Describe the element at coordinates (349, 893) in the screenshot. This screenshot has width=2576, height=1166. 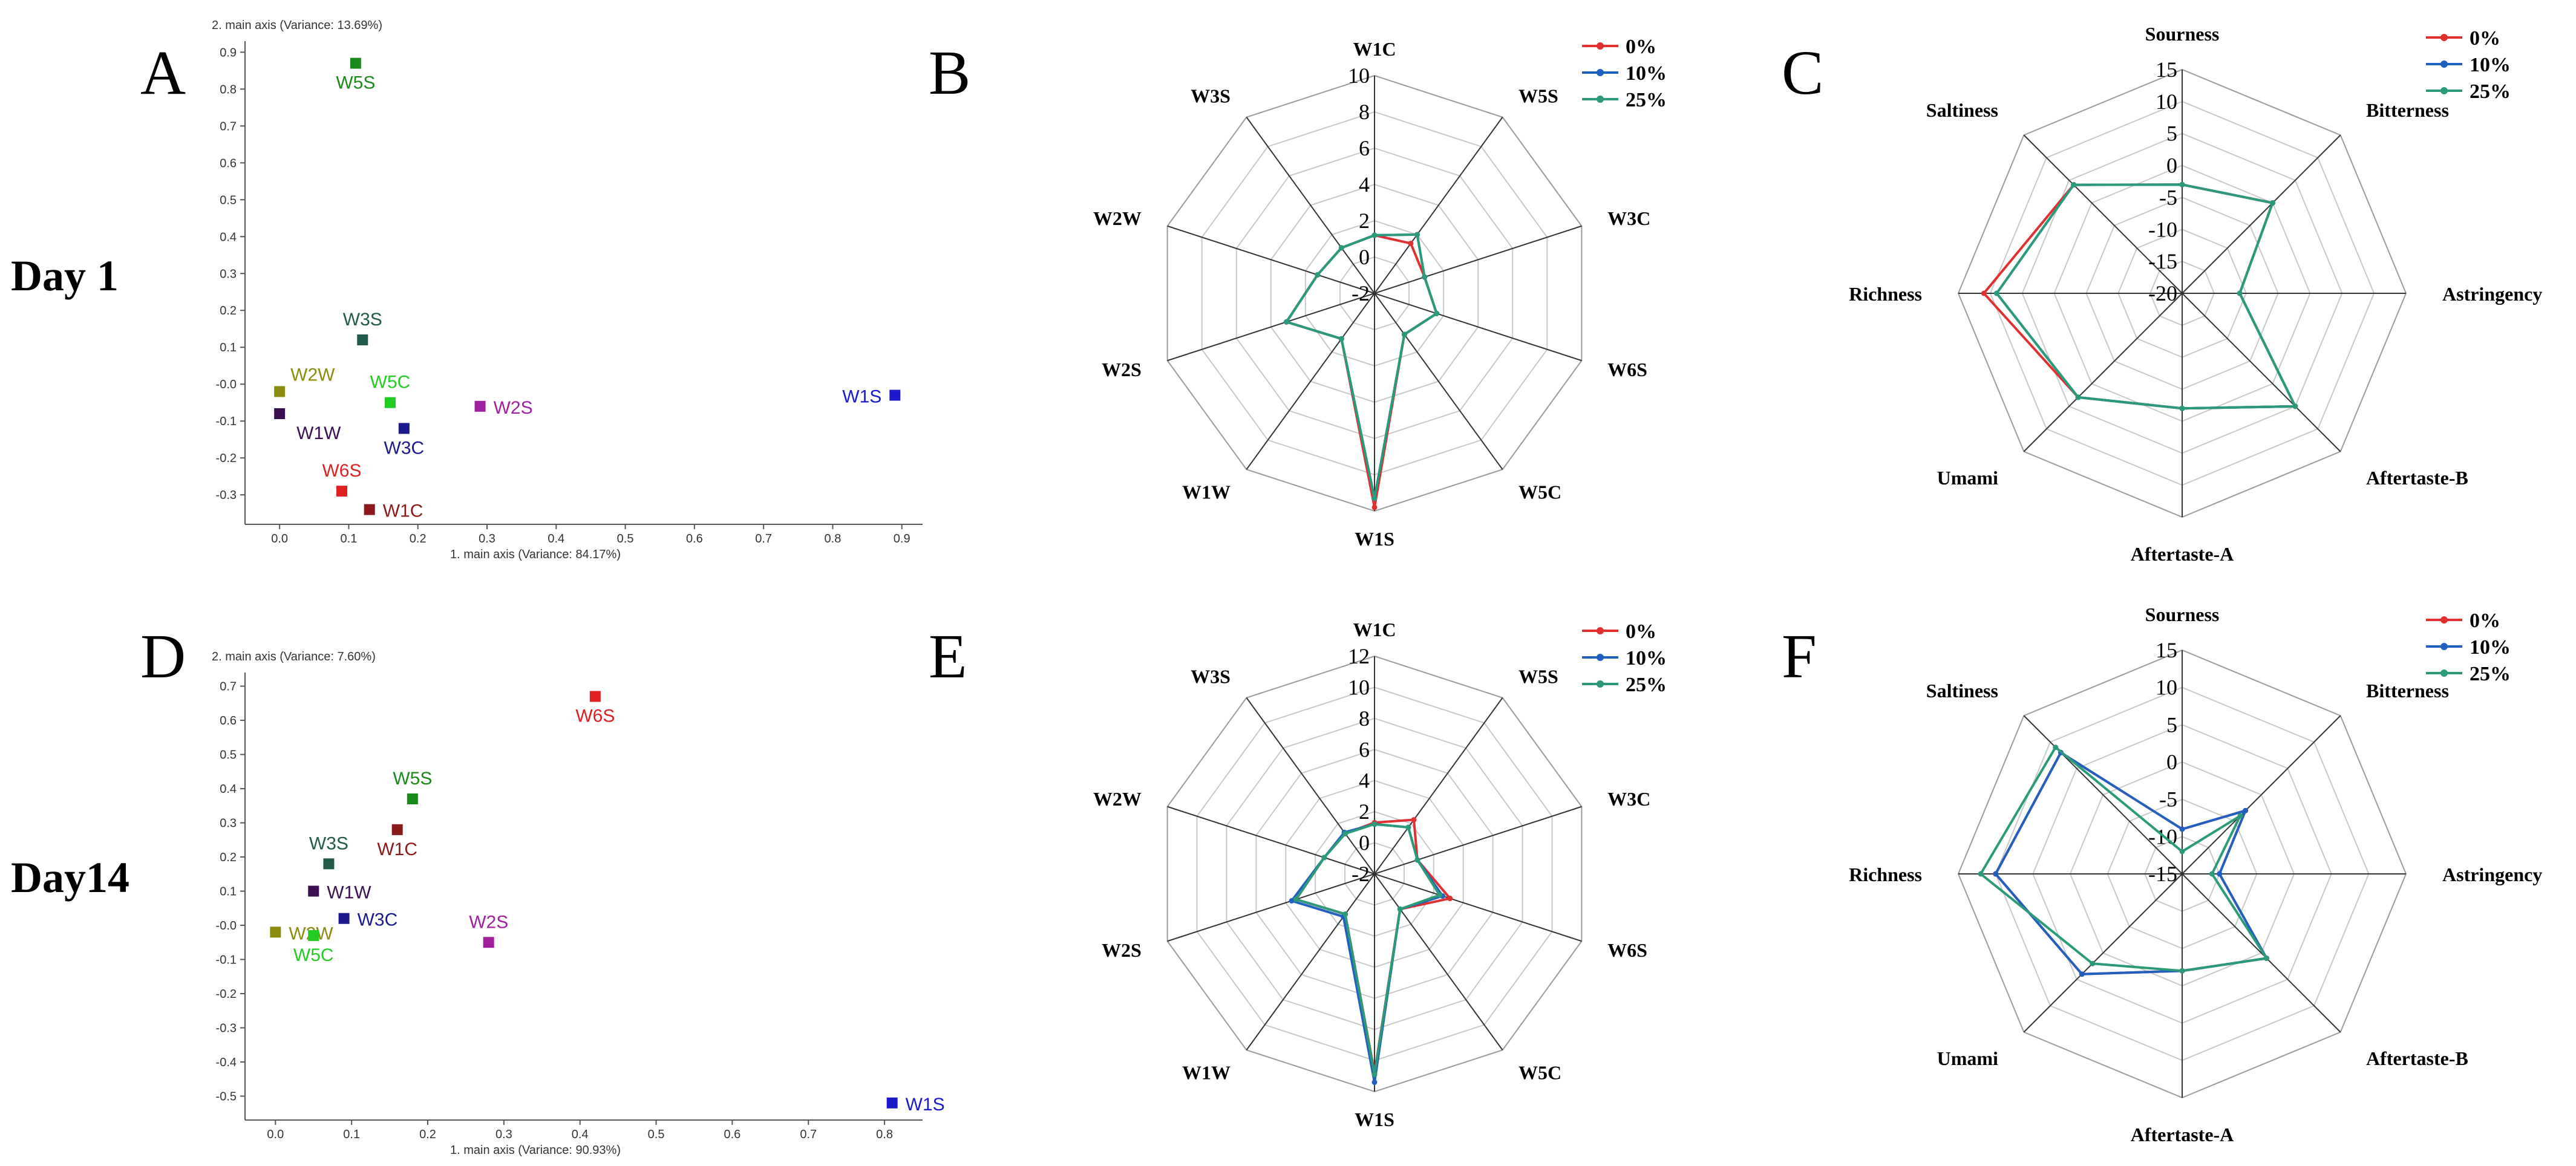
I see `point-label: W1W` at that location.